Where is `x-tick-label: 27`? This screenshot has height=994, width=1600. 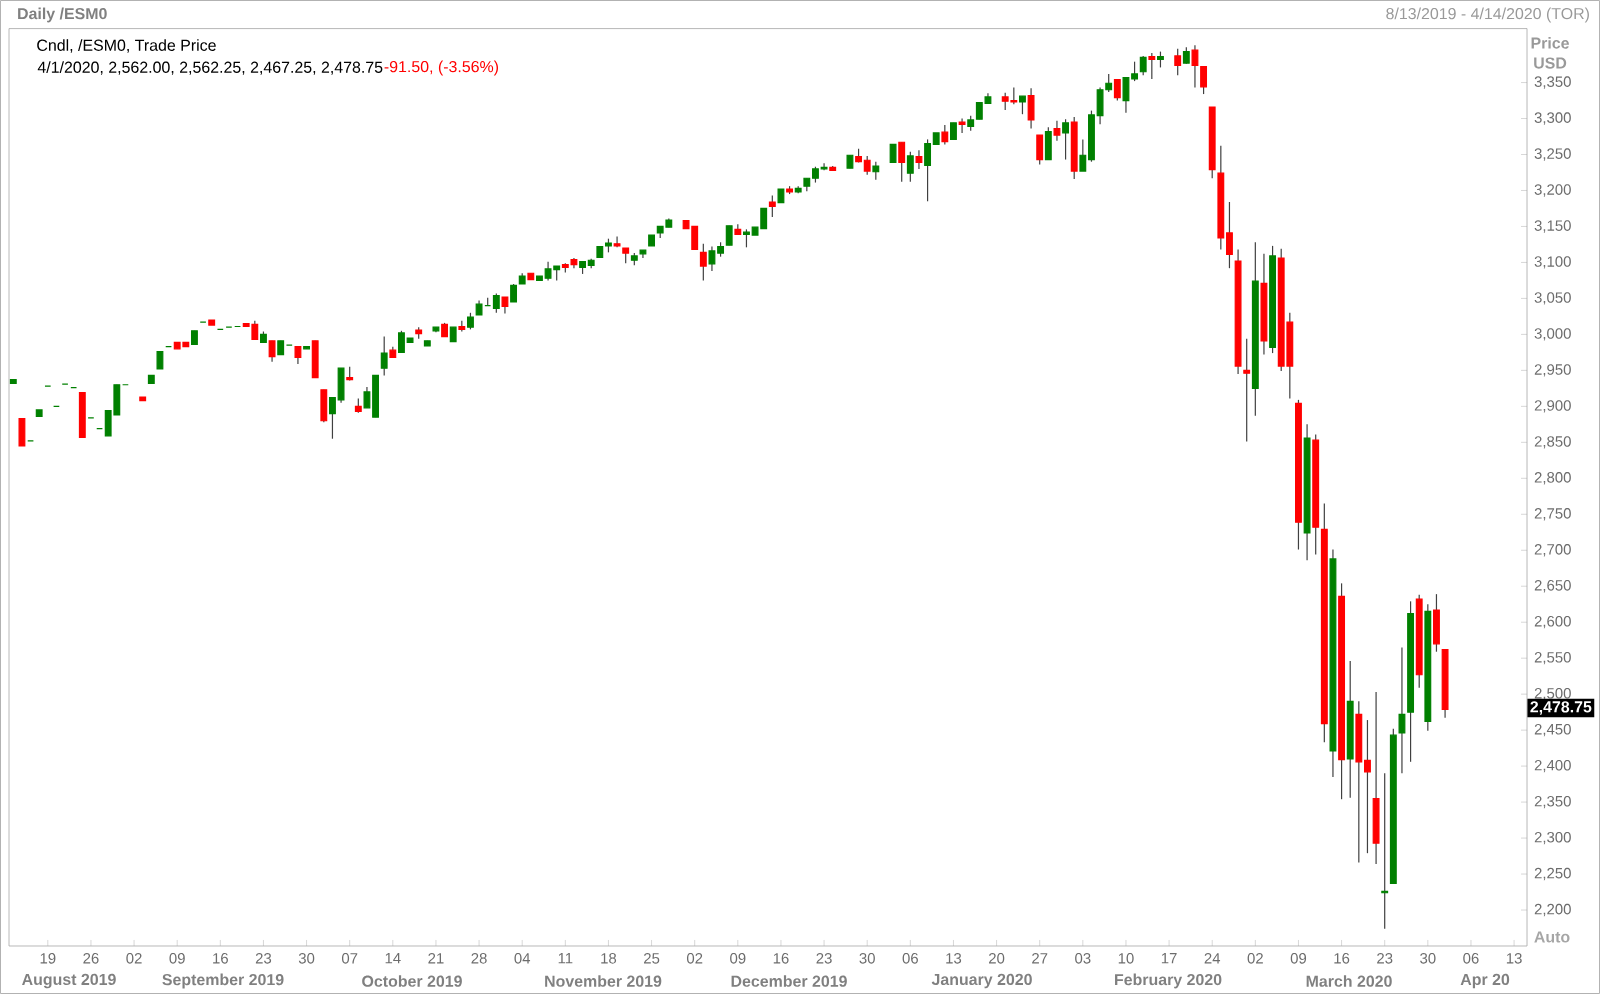 x-tick-label: 27 is located at coordinates (1040, 958).